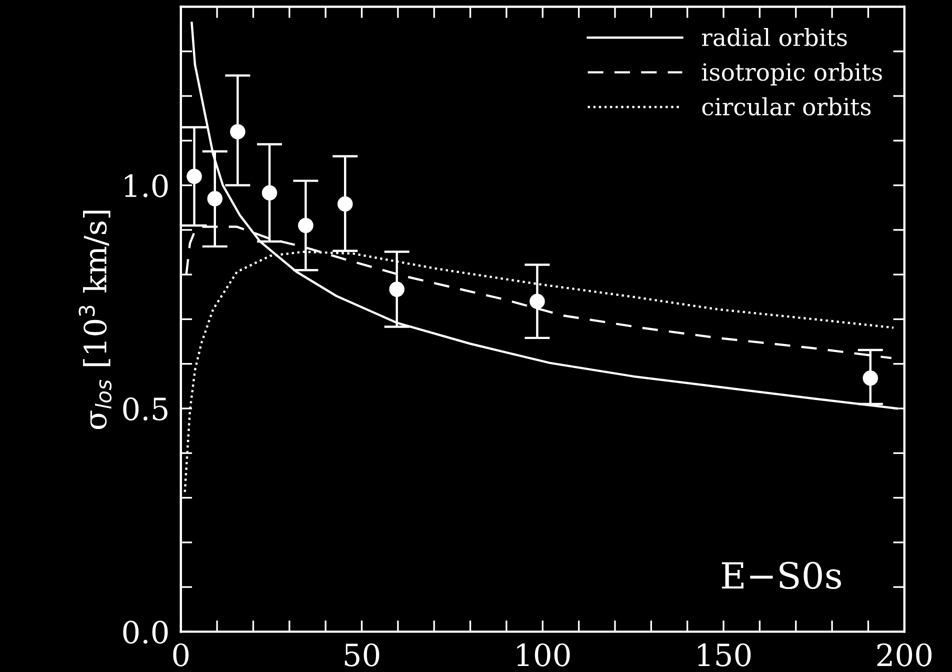  Describe the element at coordinates (145, 632) in the screenshot. I see `y-tick-label: 0.0` at that location.